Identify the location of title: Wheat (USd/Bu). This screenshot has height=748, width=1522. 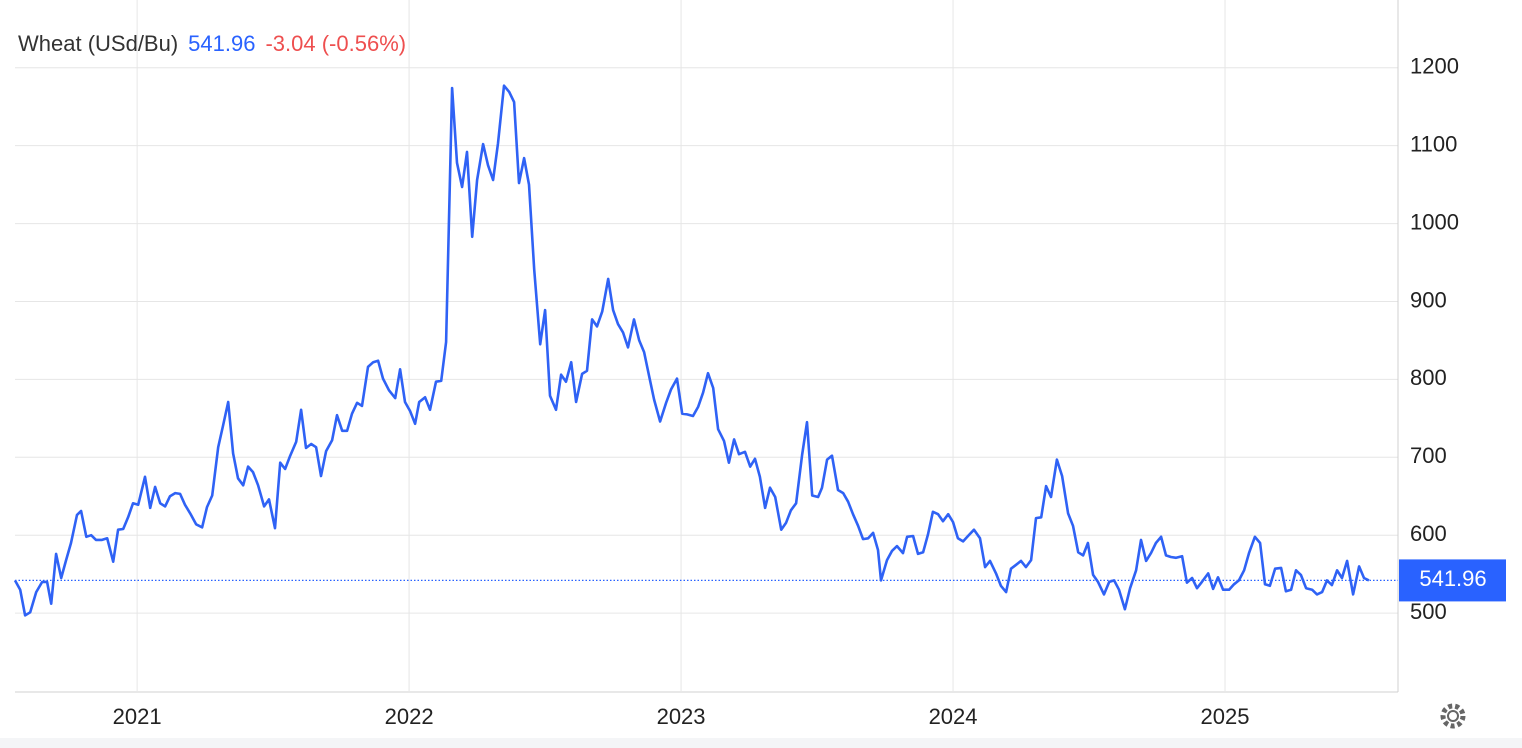
(98, 43).